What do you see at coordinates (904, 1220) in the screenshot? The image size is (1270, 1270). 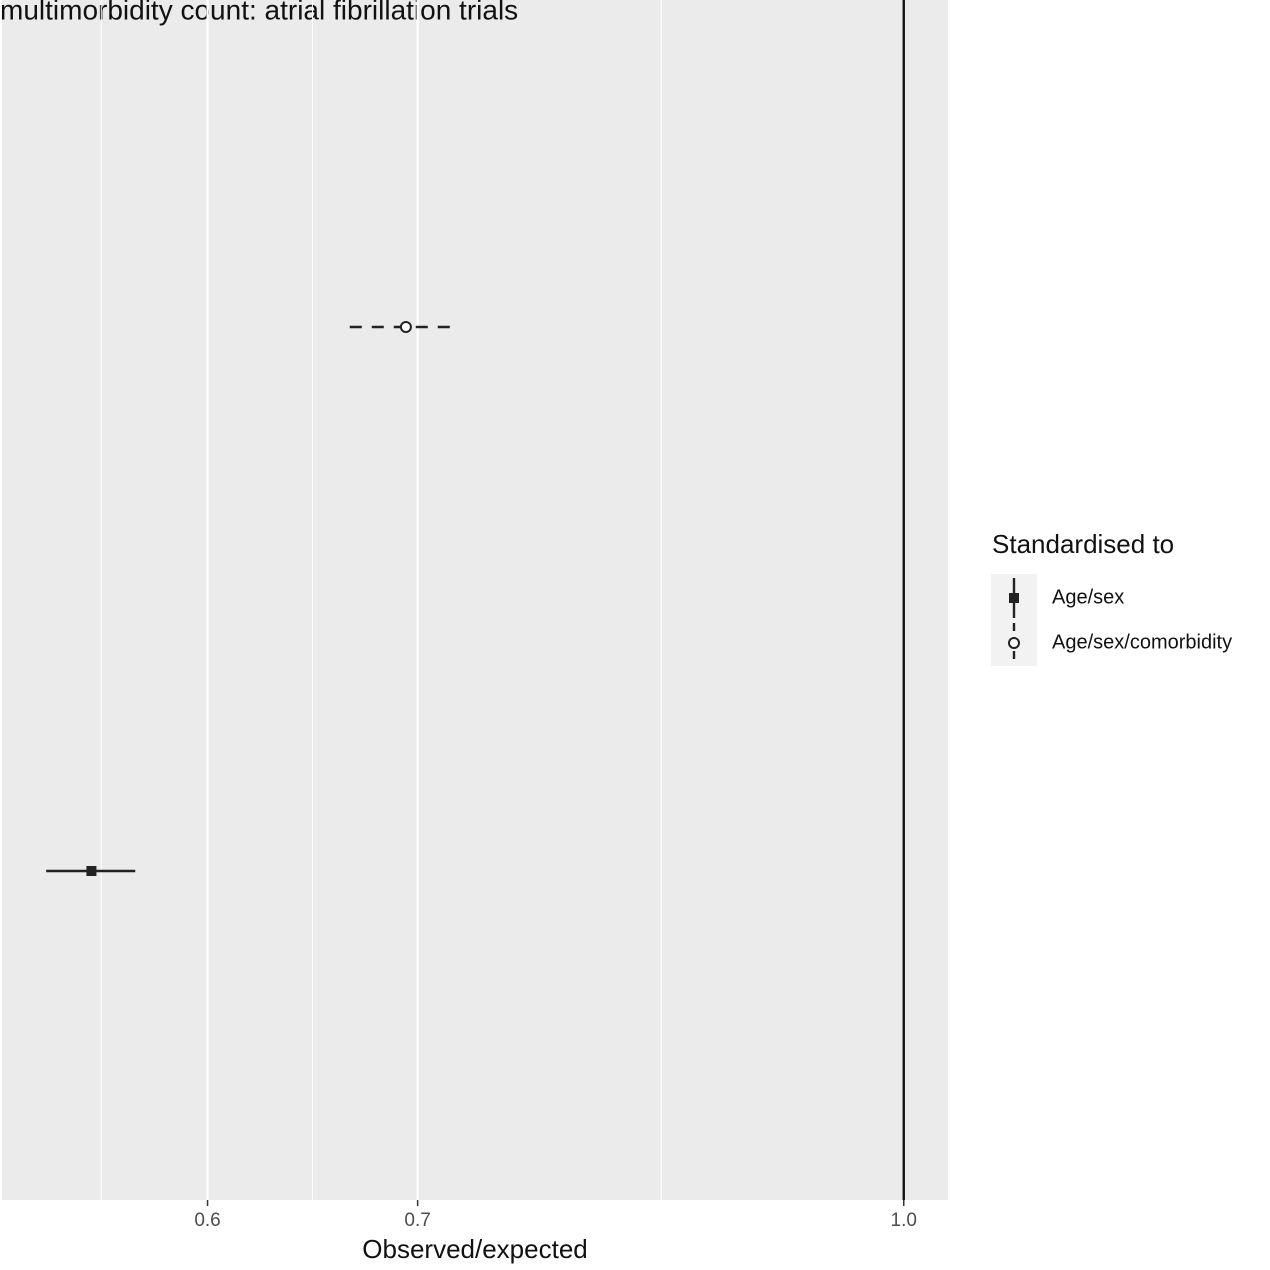 I see `x-tick-label: 1.0` at bounding box center [904, 1220].